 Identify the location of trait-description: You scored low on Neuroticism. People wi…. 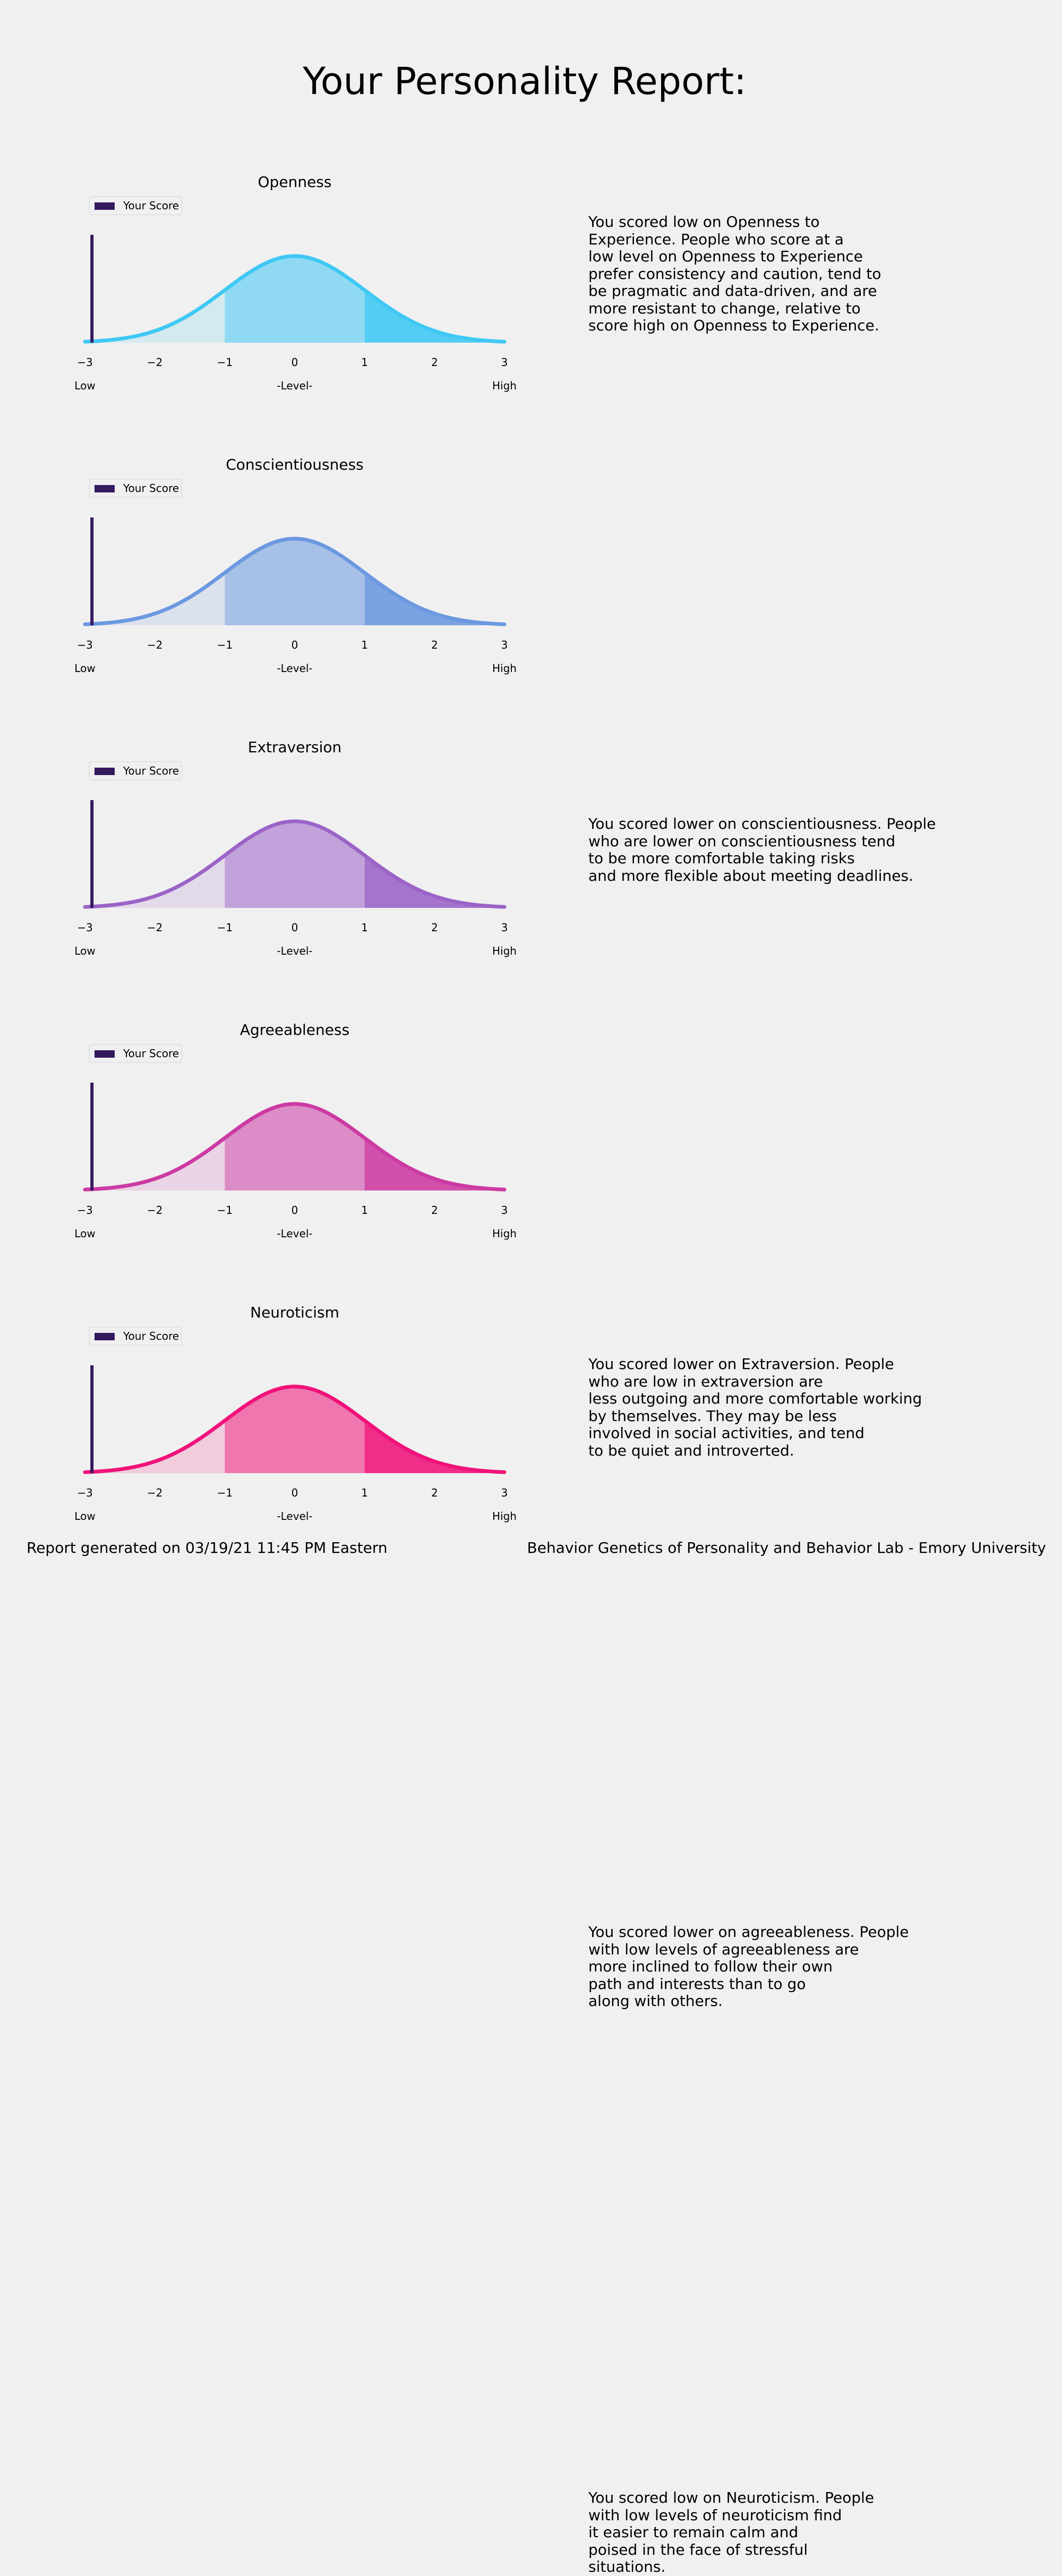
(731, 2532).